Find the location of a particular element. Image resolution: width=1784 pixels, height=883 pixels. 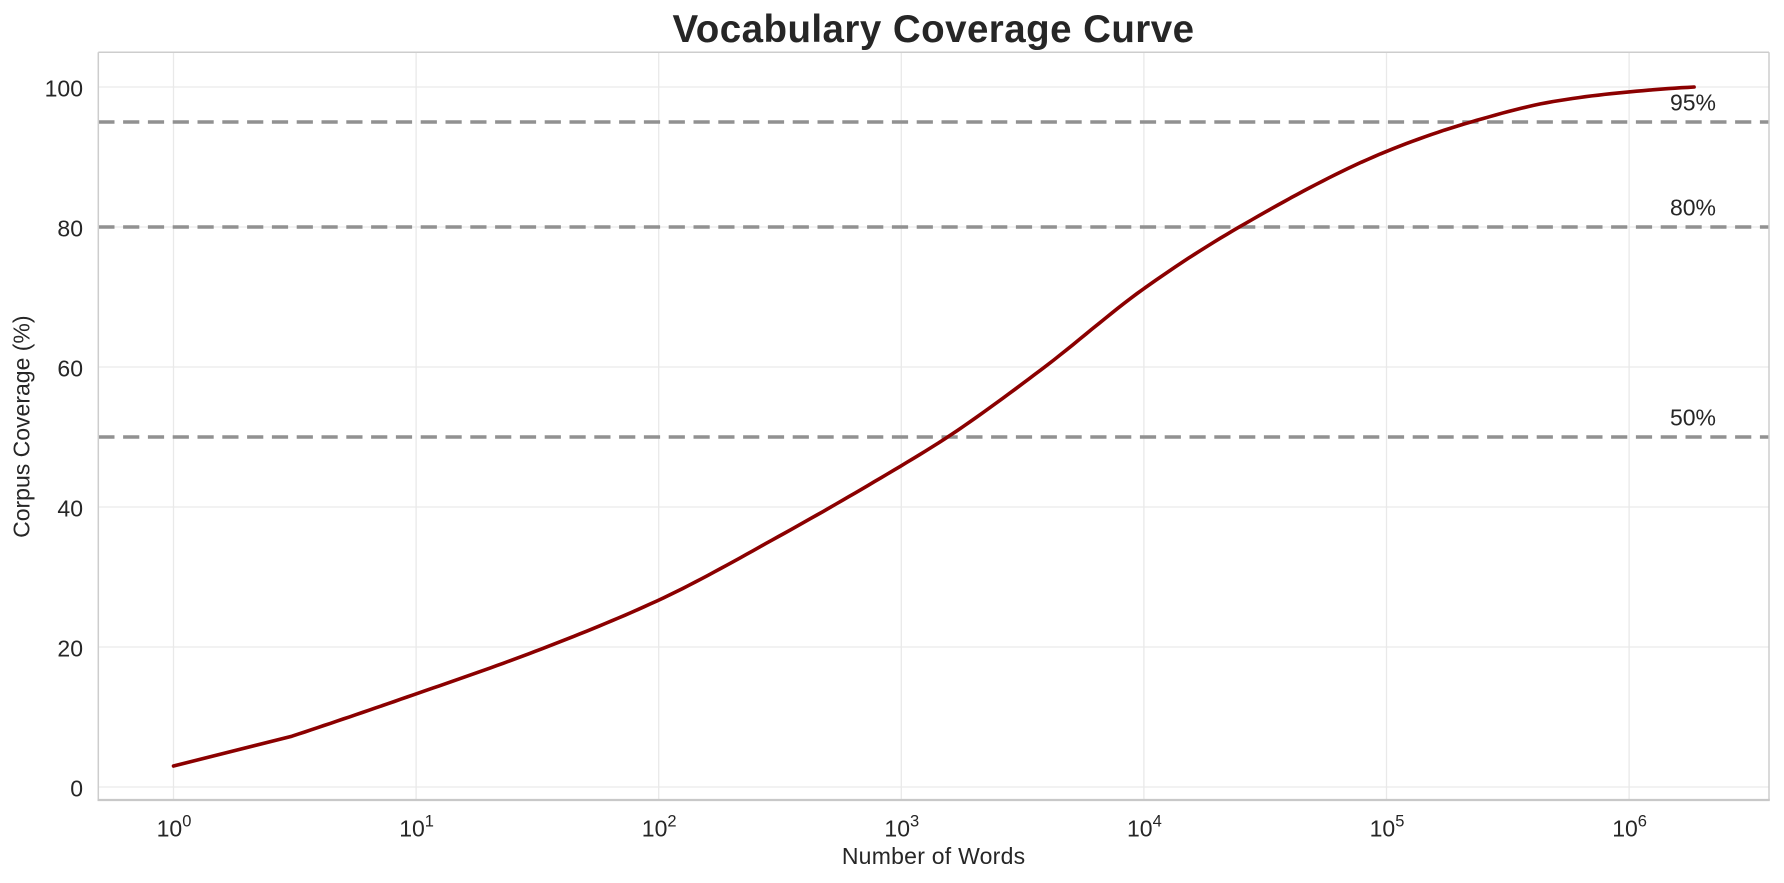

svg-text: Corpus Coverage (%) is located at coordinates (22, 426).